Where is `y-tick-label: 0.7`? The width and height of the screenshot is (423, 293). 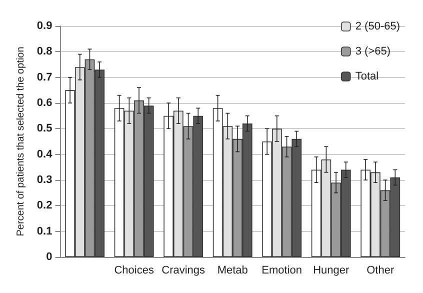 y-tick-label: 0.7 is located at coordinates (44, 77).